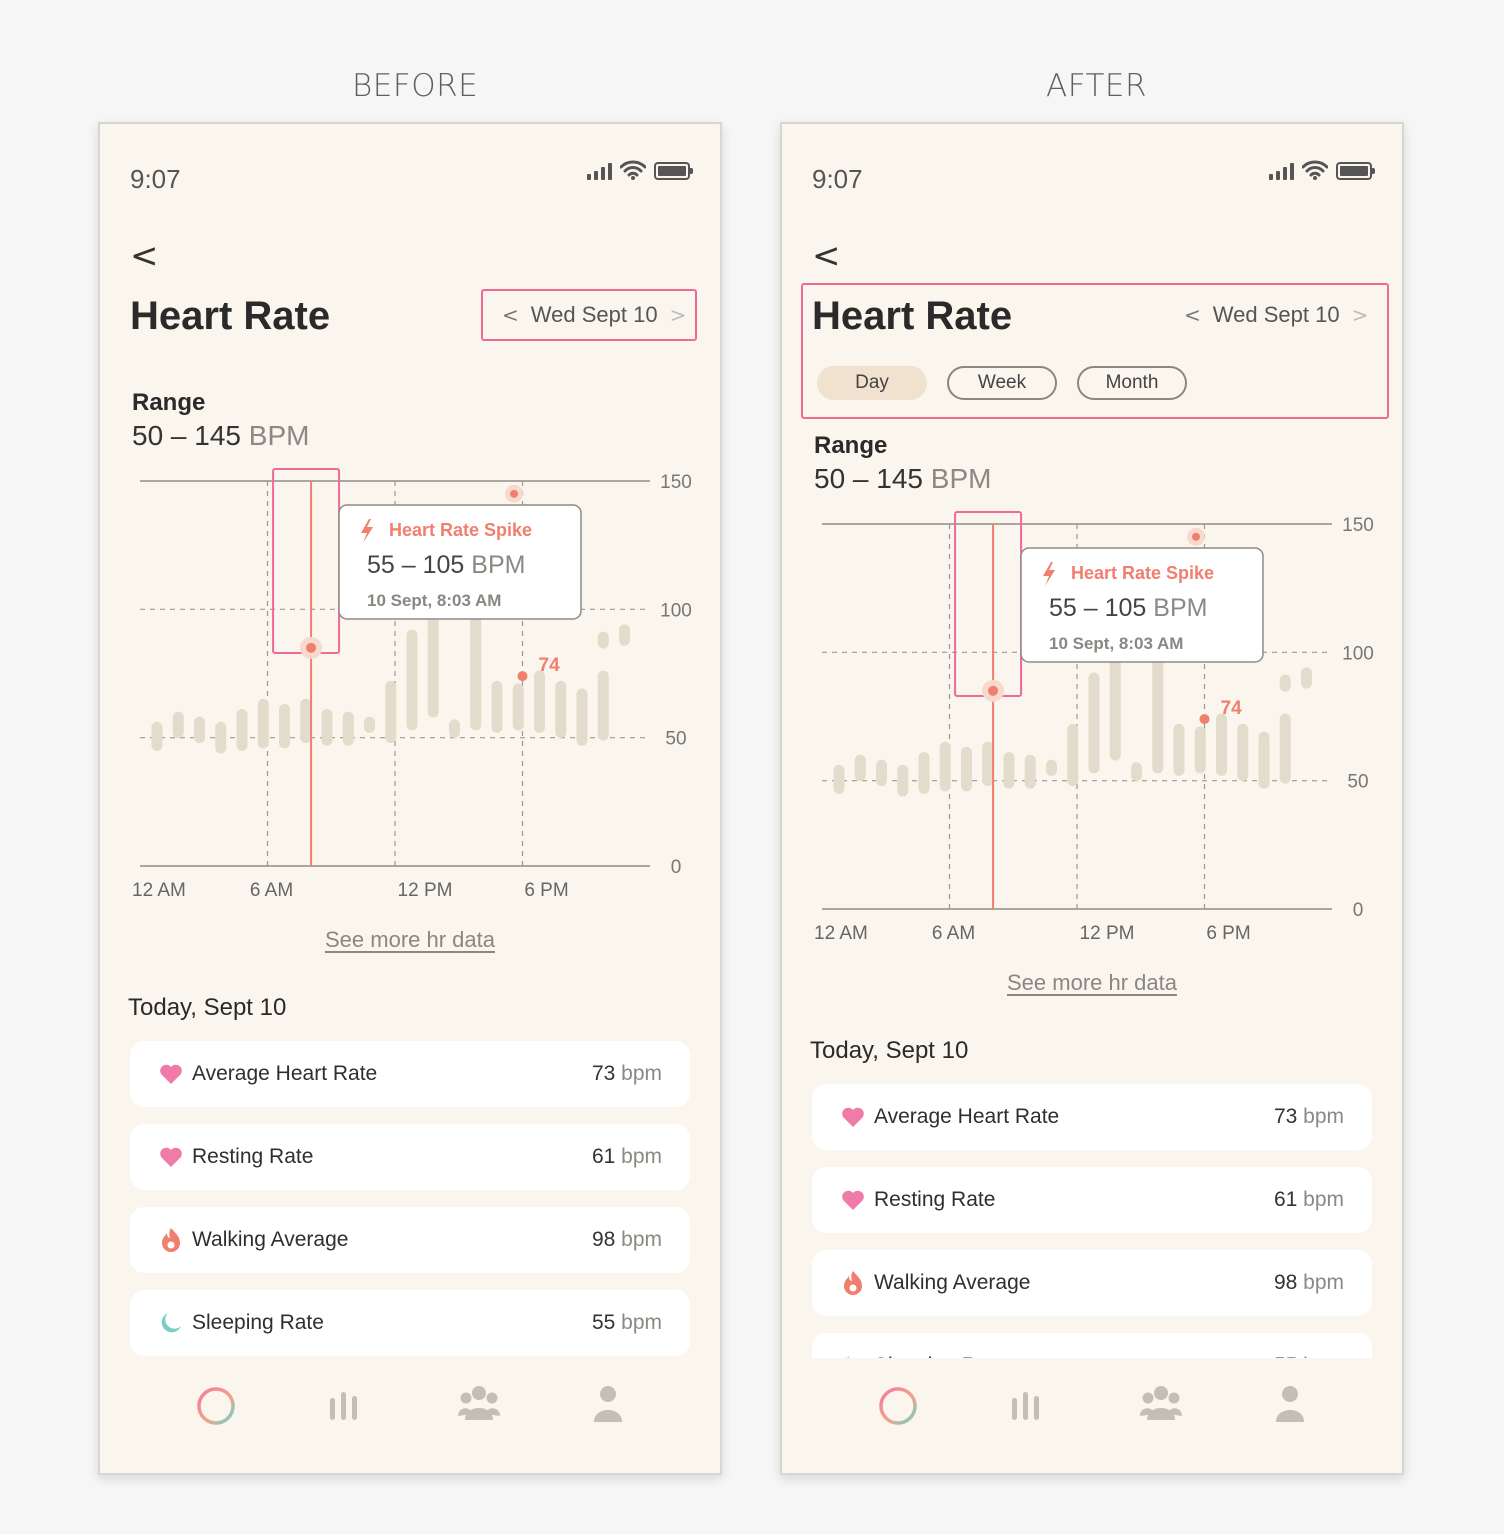  Describe the element at coordinates (550, 665) in the screenshot. I see `latest-value-label: 74` at that location.